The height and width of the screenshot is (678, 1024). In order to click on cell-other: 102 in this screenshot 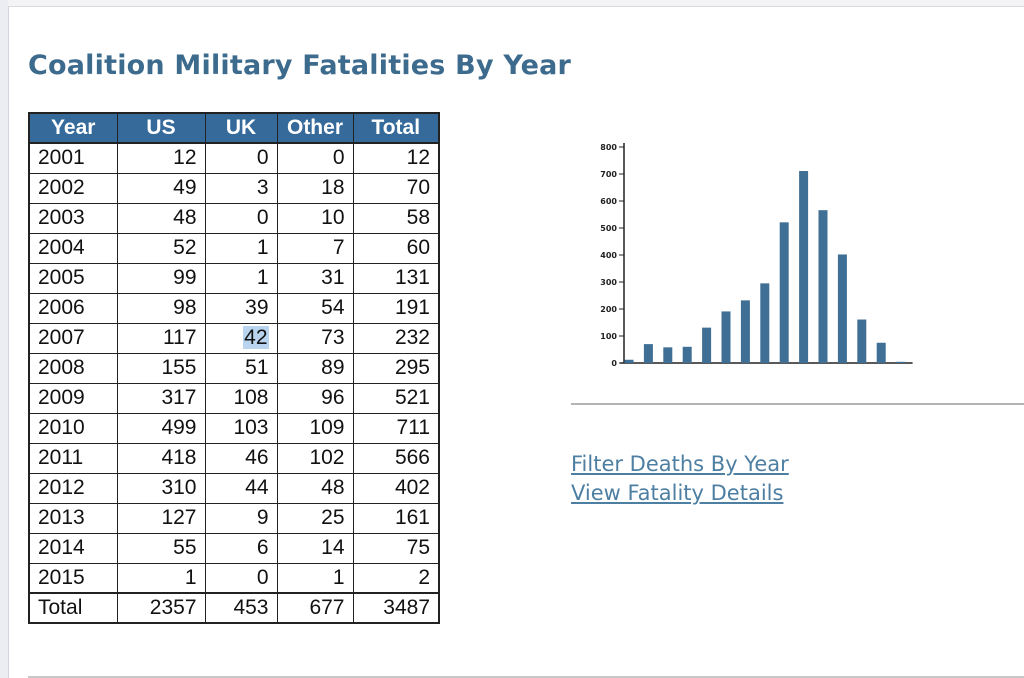, I will do `click(315, 458)`.